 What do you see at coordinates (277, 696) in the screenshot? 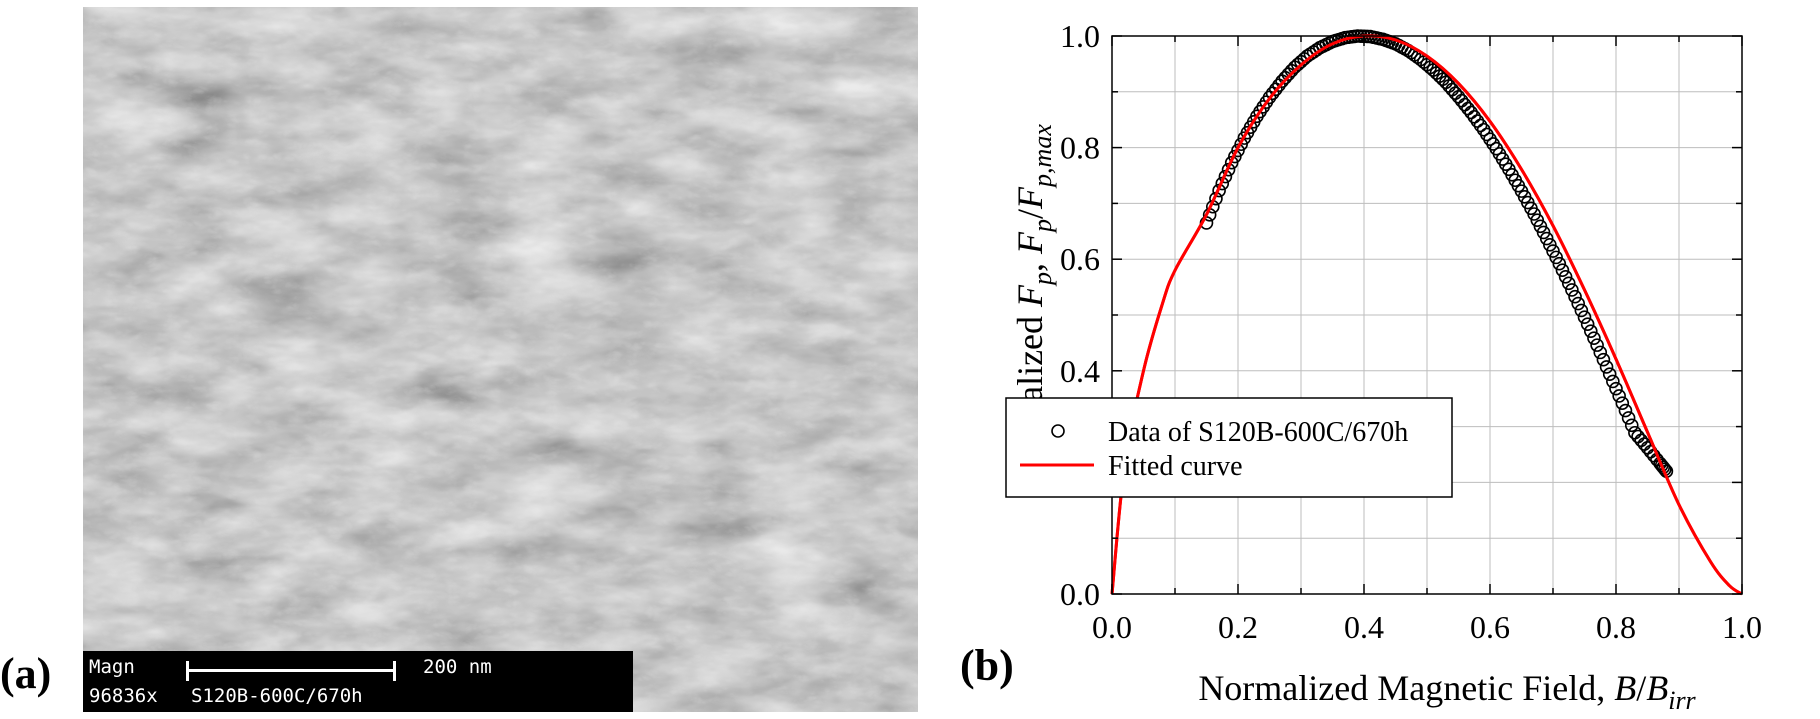
I see `sample-id: S120B-600C/670h` at bounding box center [277, 696].